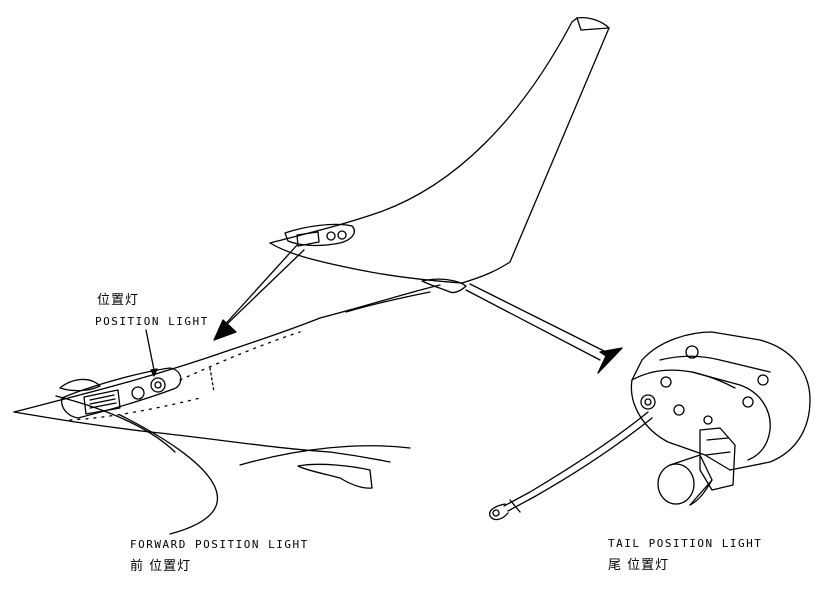  What do you see at coordinates (685, 543) in the screenshot?
I see `tail-light-label-en: TAIL POSITION LIGHT` at bounding box center [685, 543].